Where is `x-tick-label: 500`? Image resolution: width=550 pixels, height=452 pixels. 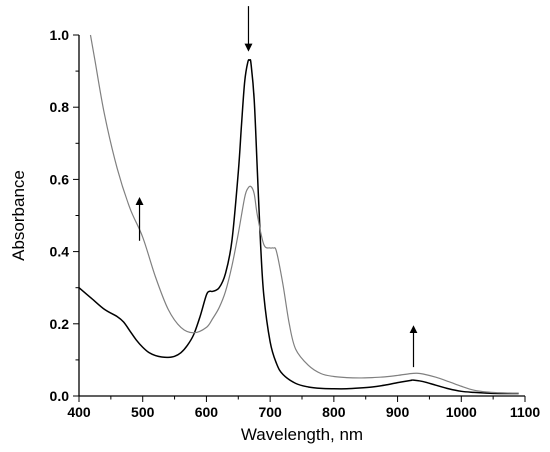
x-tick-label: 500 is located at coordinates (143, 412).